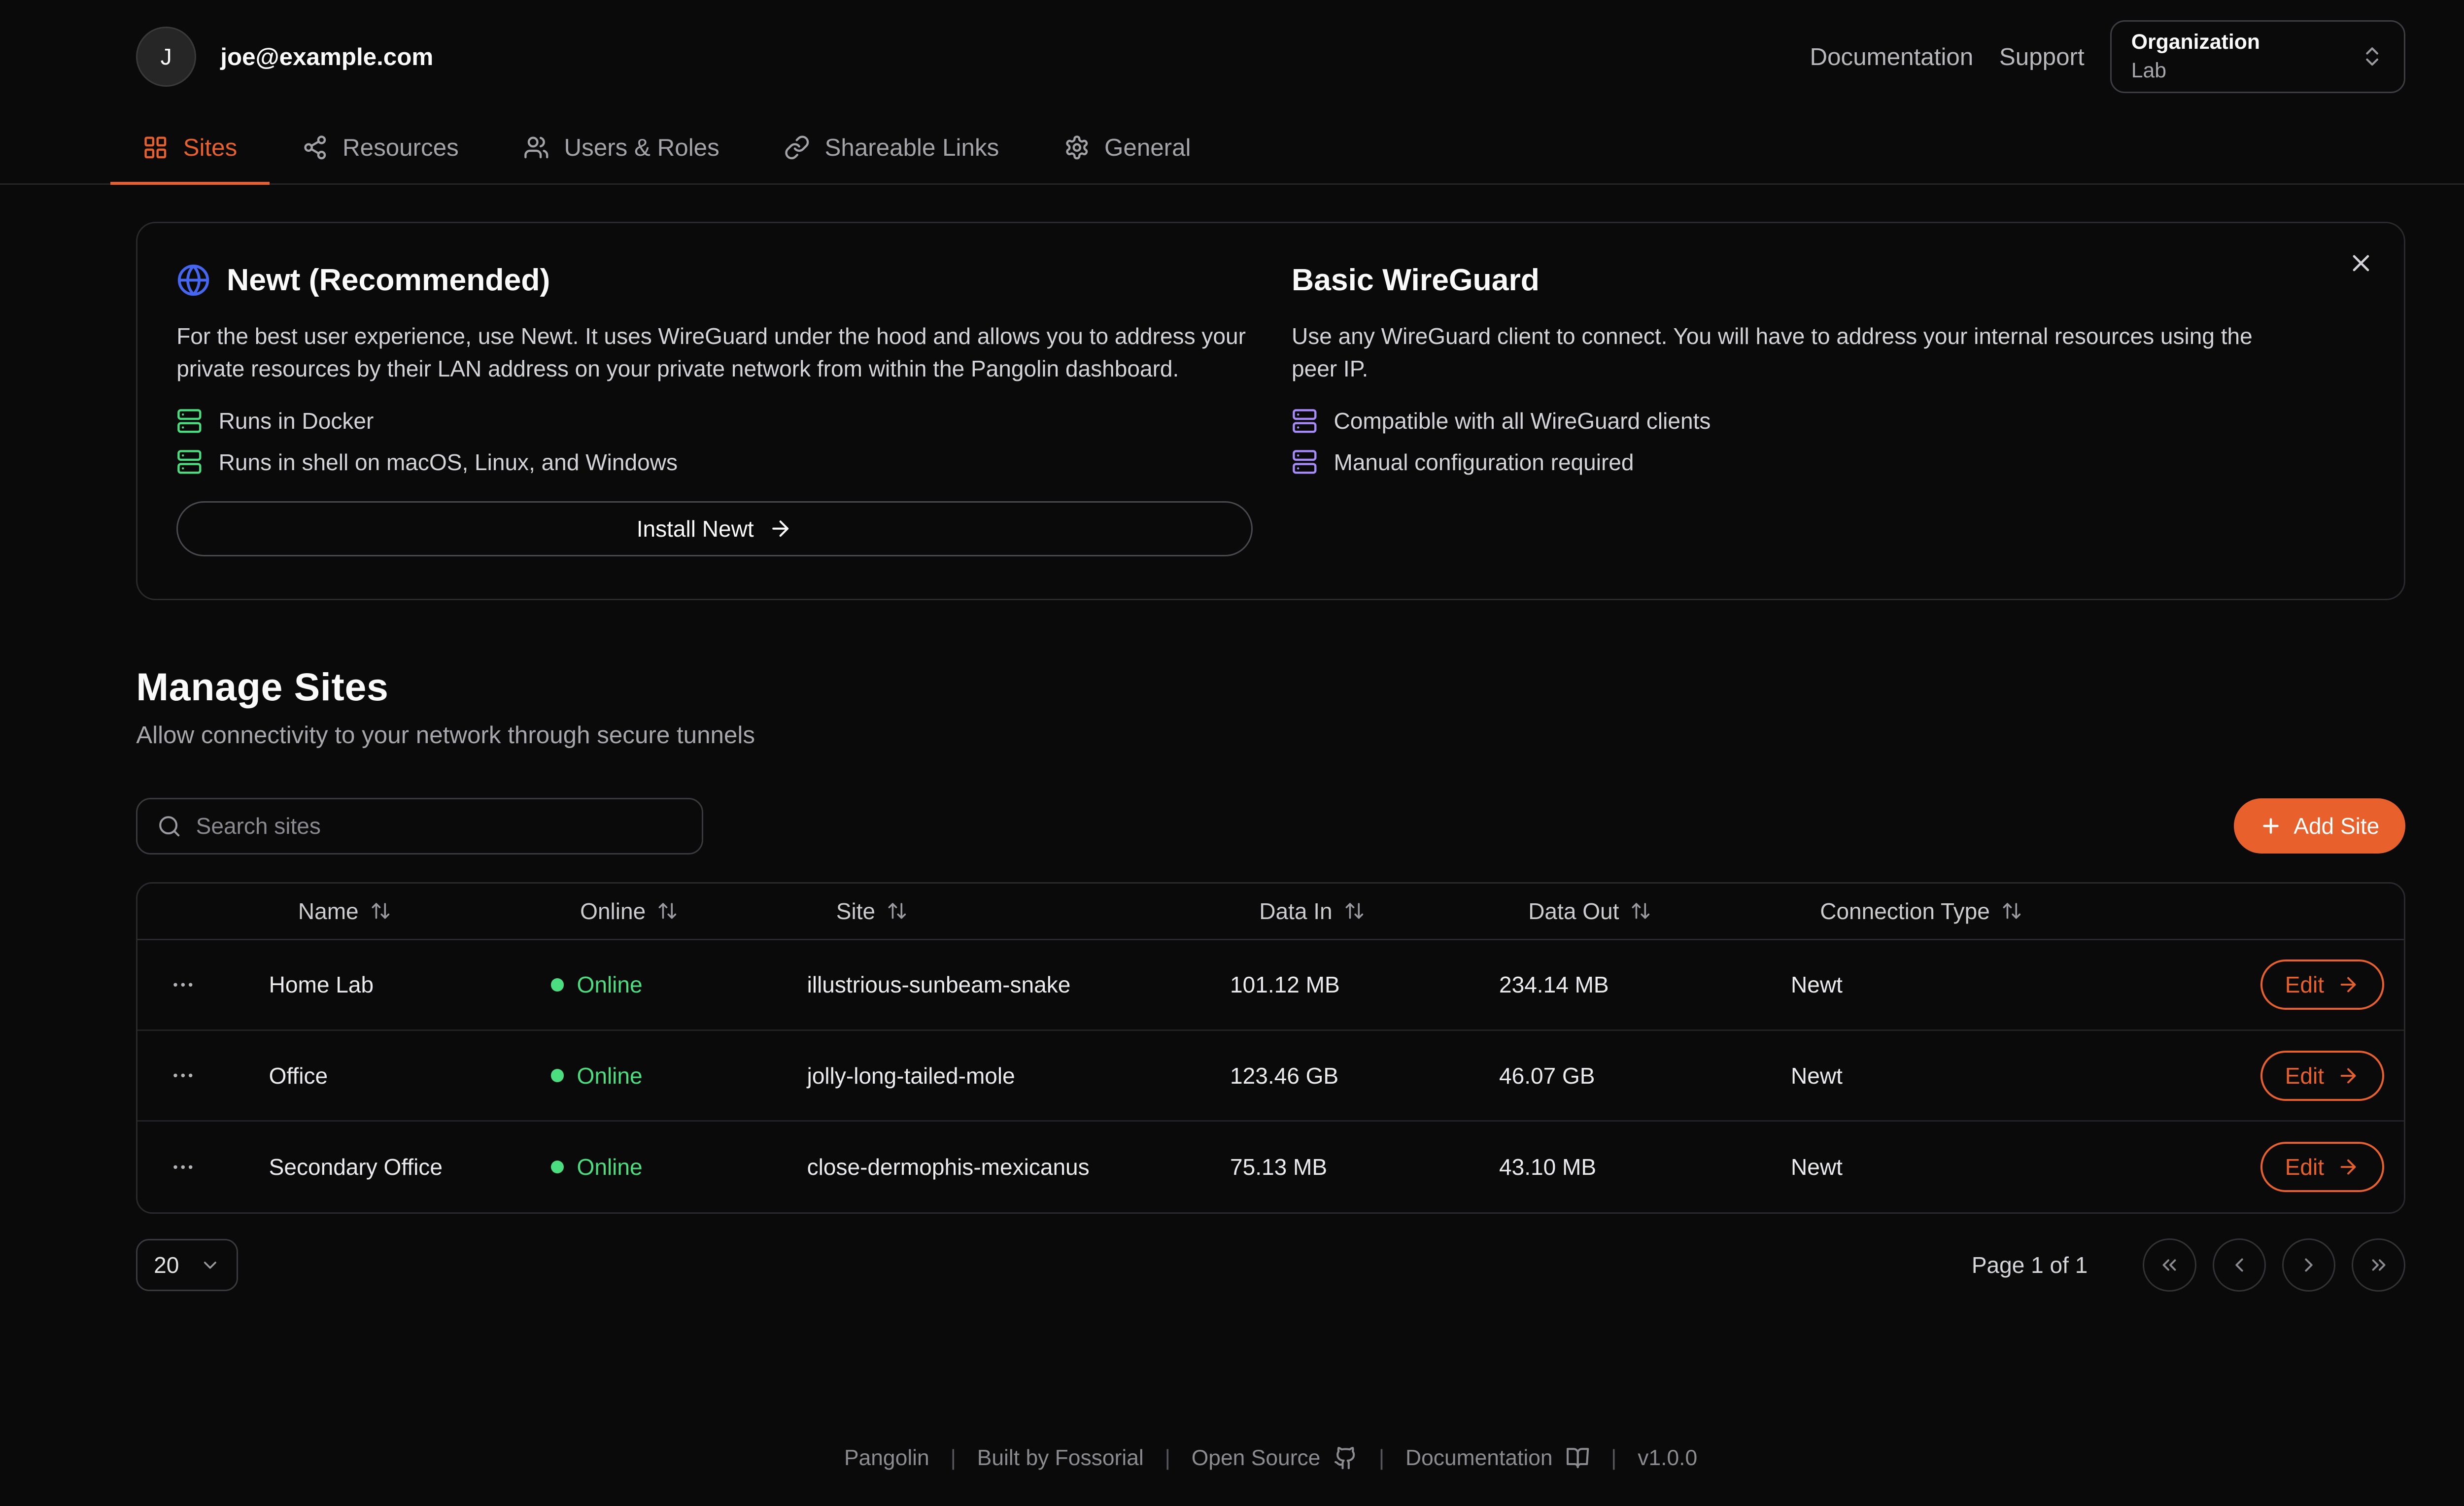 The height and width of the screenshot is (1506, 2464). What do you see at coordinates (1147, 148) in the screenshot?
I see `tab-label: General` at bounding box center [1147, 148].